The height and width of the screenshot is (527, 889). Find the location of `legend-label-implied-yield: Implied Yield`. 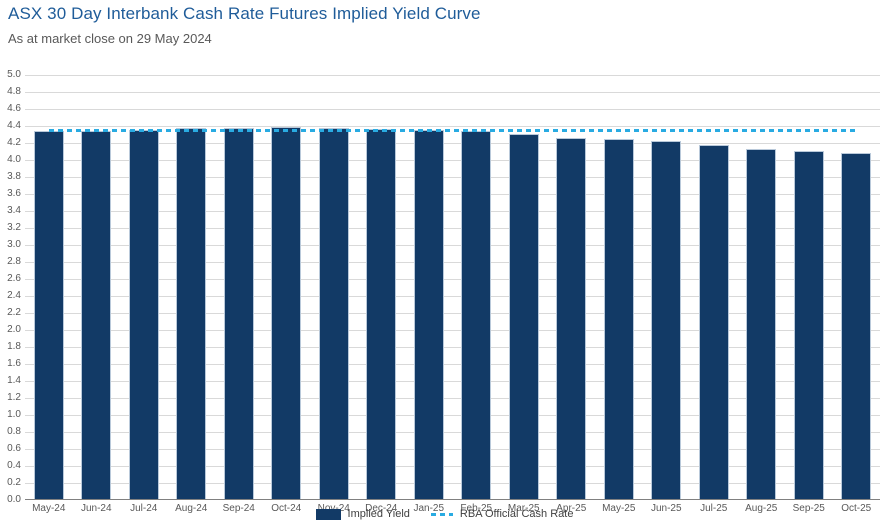

legend-label-implied-yield: Implied Yield is located at coordinates (378, 514).